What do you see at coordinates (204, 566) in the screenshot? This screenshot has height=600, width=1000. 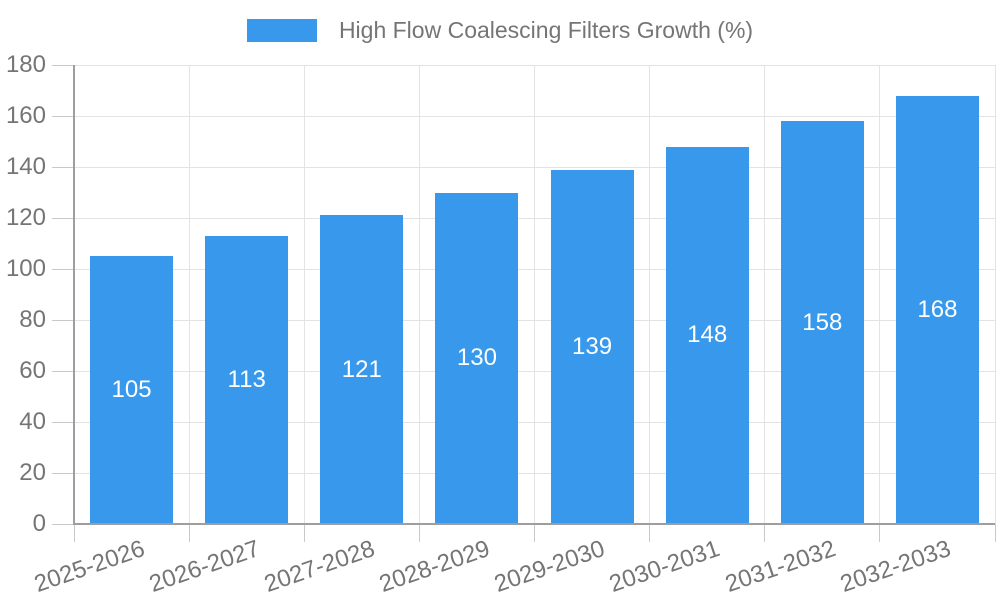 I see `x-axis-tick-label: 2026-2027` at bounding box center [204, 566].